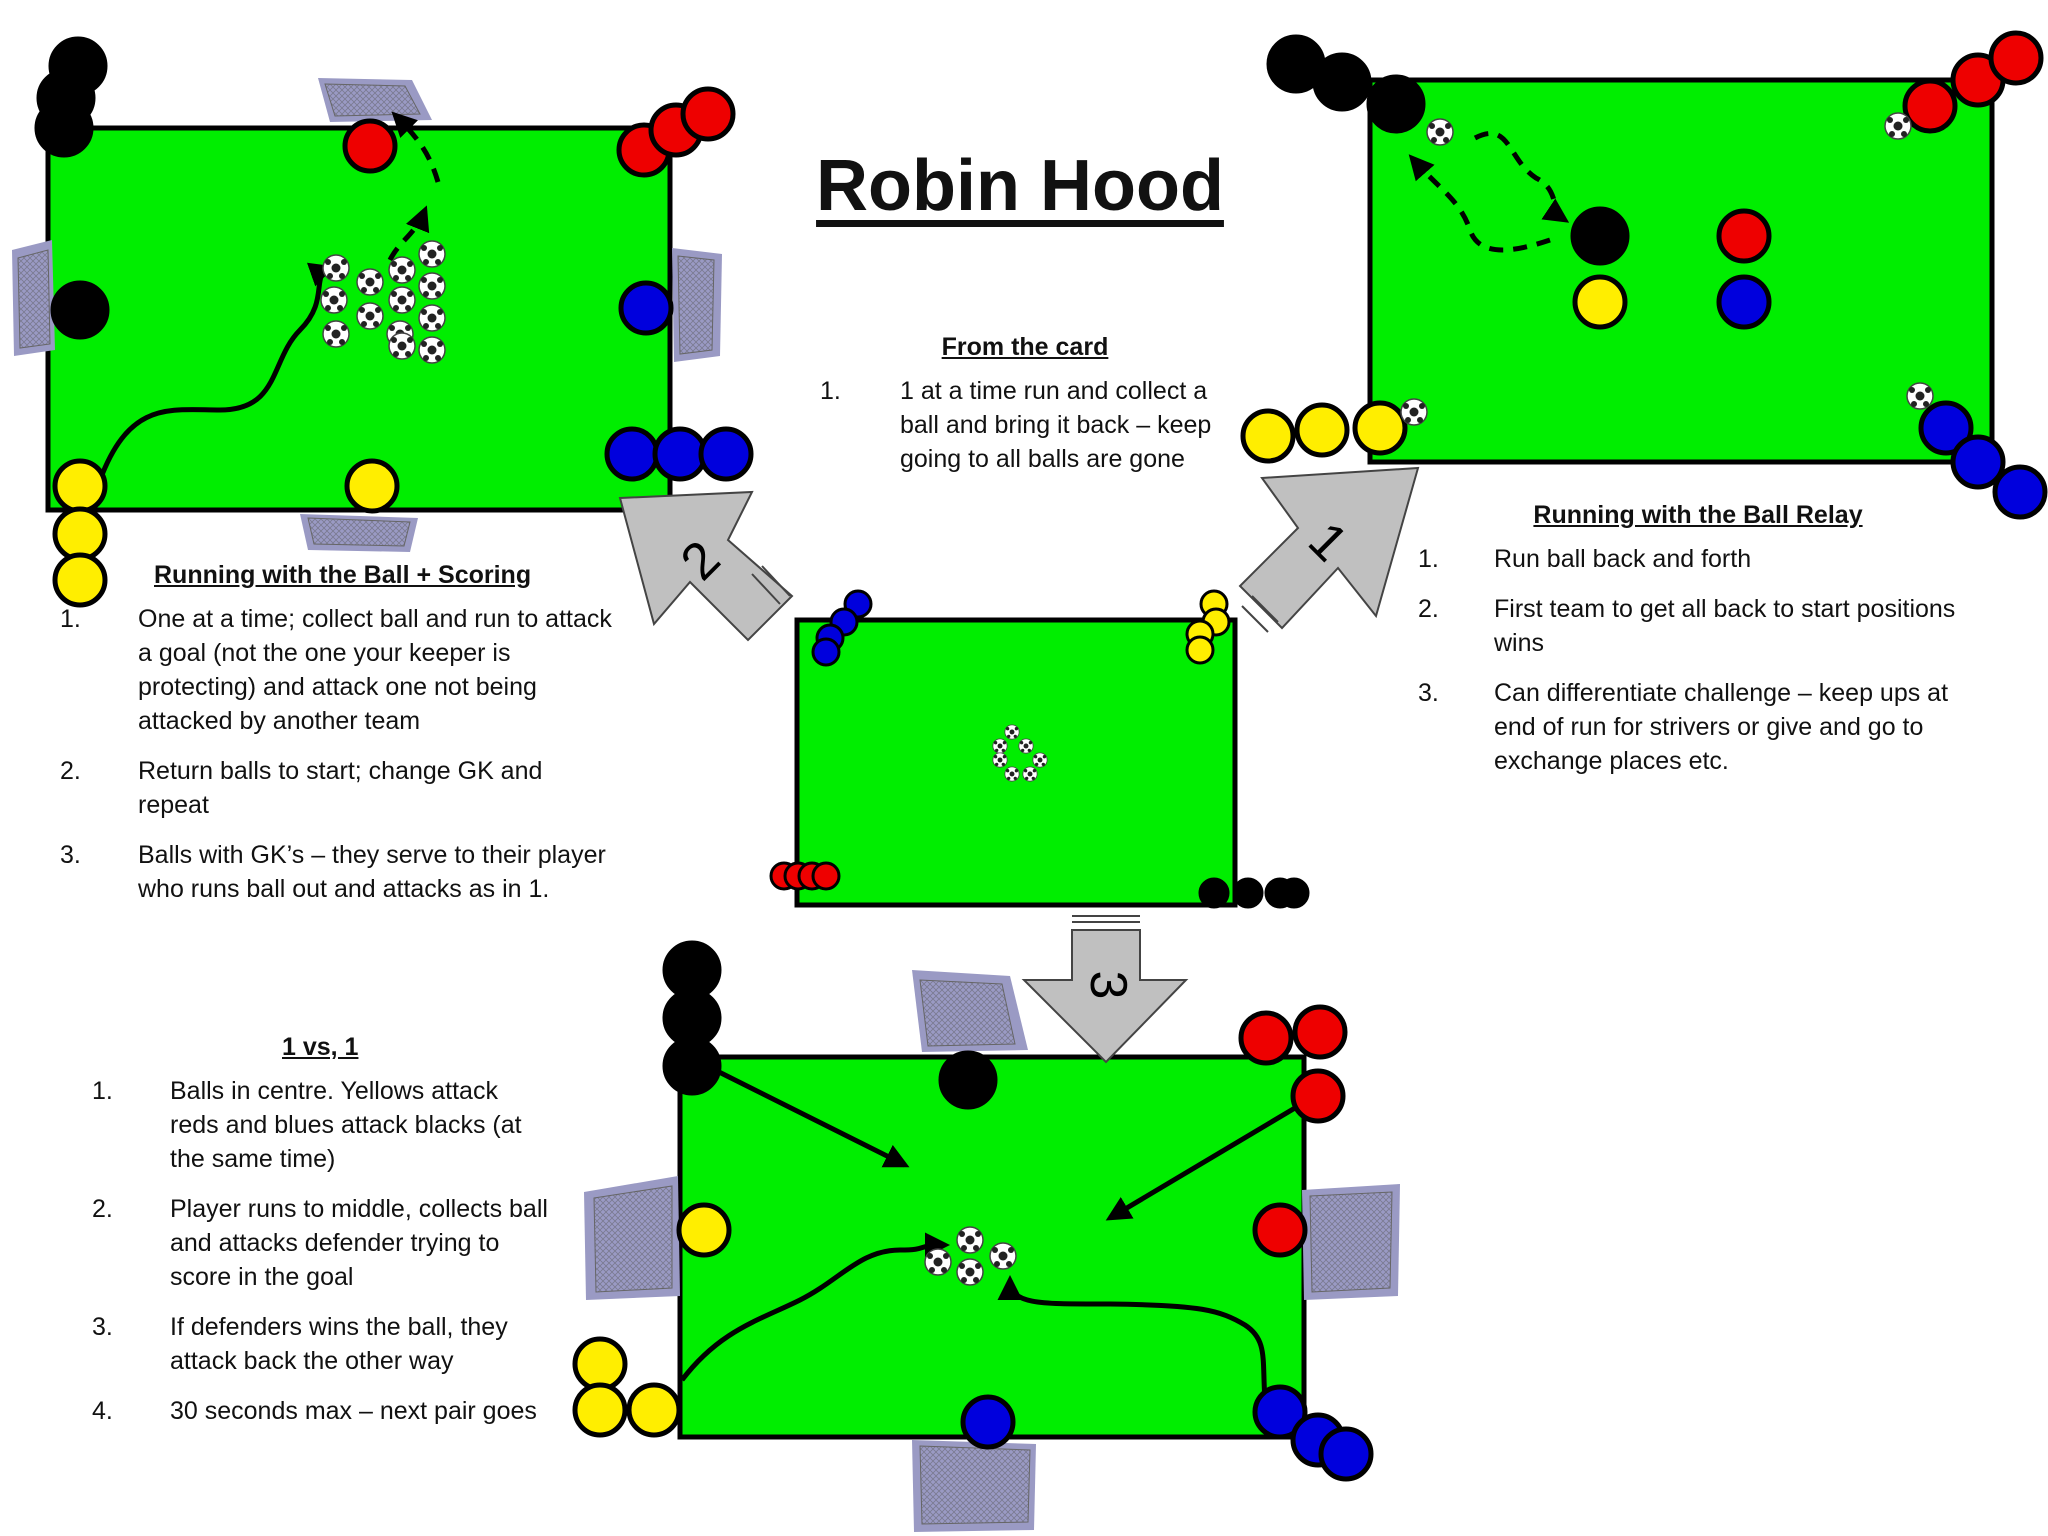  Describe the element at coordinates (1585, 559) in the screenshot. I see `list-item: 1. Run ball back and forth` at that location.